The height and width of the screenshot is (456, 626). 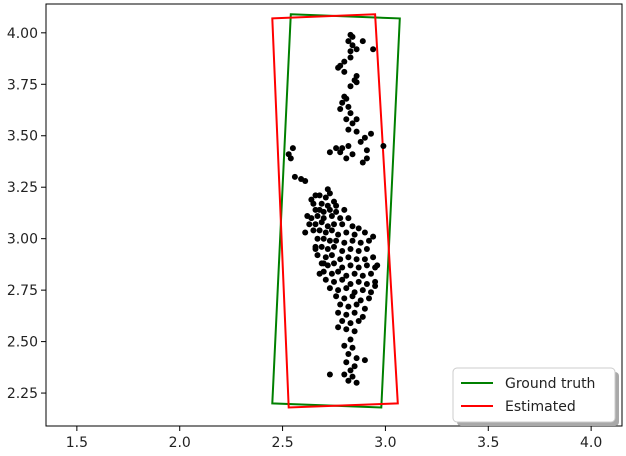 I want to click on legend-box, so click(x=534, y=395).